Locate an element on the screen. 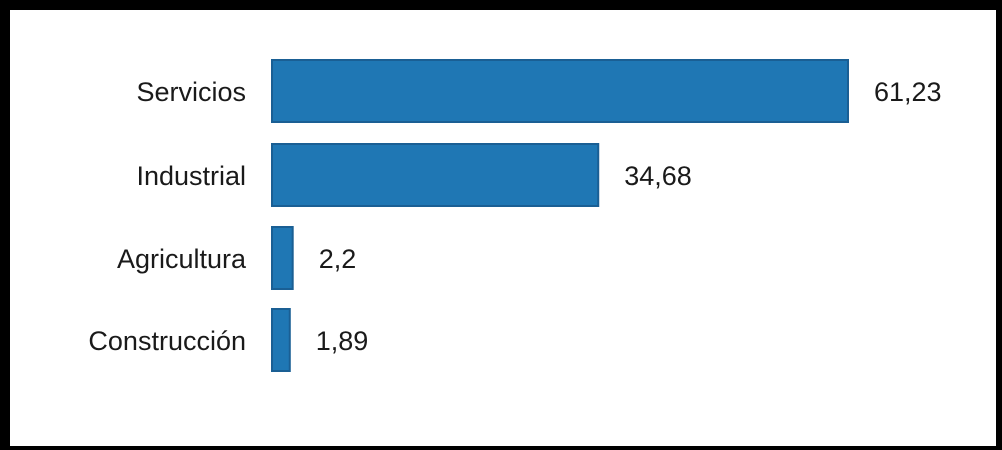 This screenshot has width=1002, height=450. bar-industrial is located at coordinates (435, 175).